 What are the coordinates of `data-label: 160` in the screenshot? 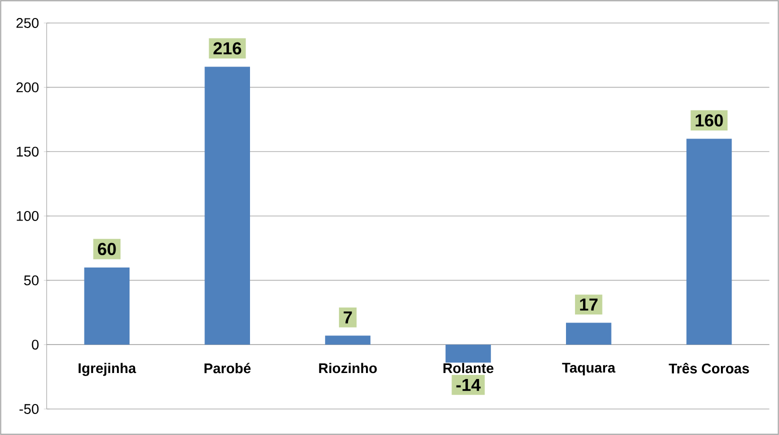 It's located at (709, 120).